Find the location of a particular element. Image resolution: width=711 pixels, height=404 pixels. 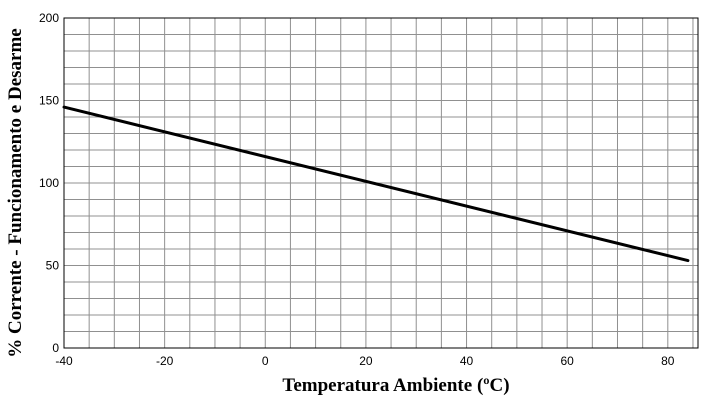

x-tick-label: 40 is located at coordinates (467, 361).